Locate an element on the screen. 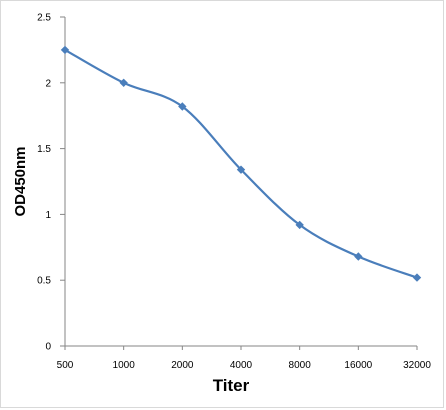  x-tick-label: 500 is located at coordinates (65, 365).